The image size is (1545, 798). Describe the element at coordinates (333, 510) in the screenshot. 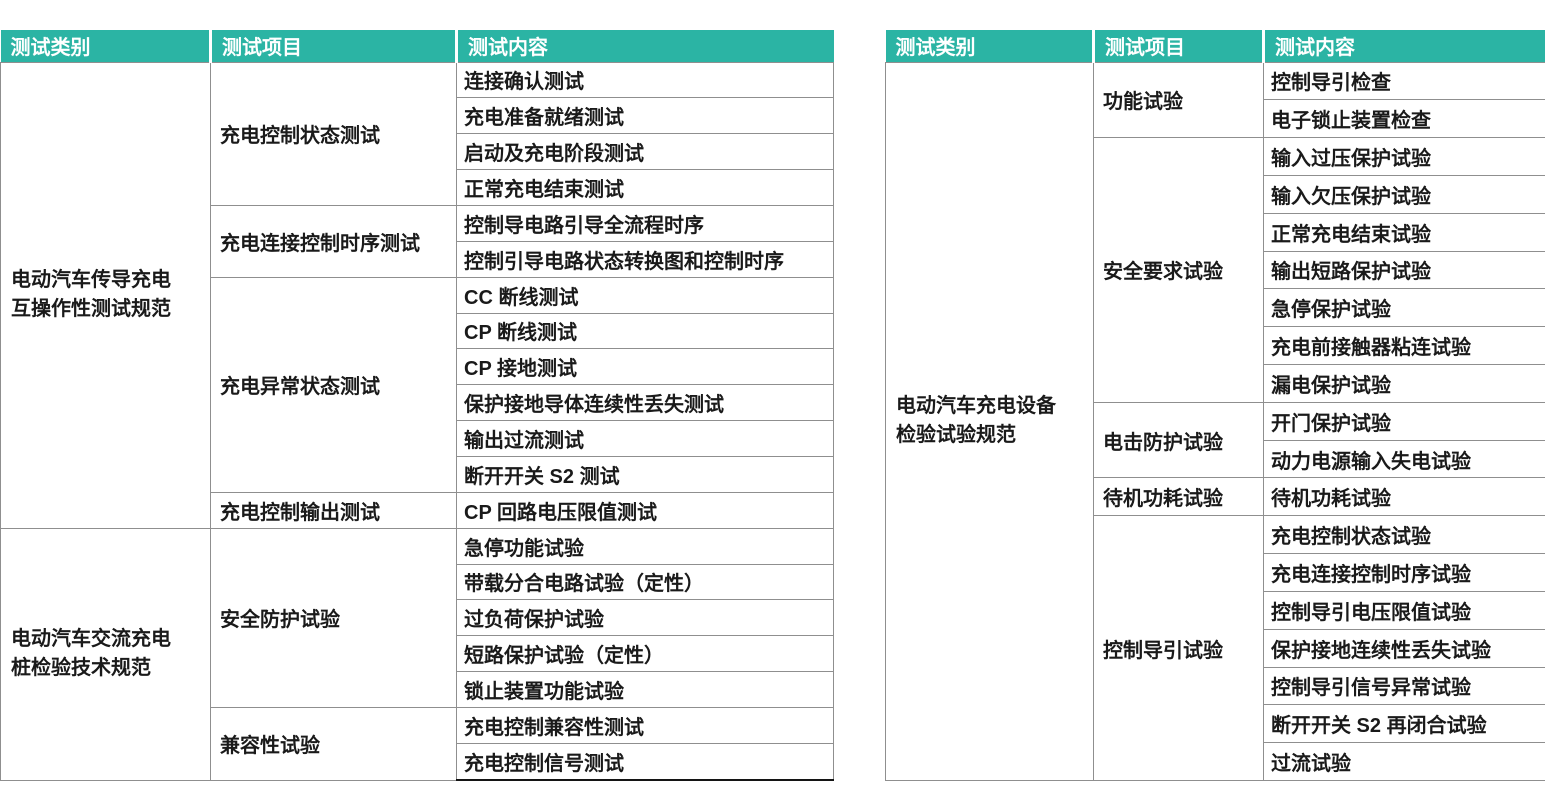

I see `test-item-cell: 充电控制输出测试` at that location.